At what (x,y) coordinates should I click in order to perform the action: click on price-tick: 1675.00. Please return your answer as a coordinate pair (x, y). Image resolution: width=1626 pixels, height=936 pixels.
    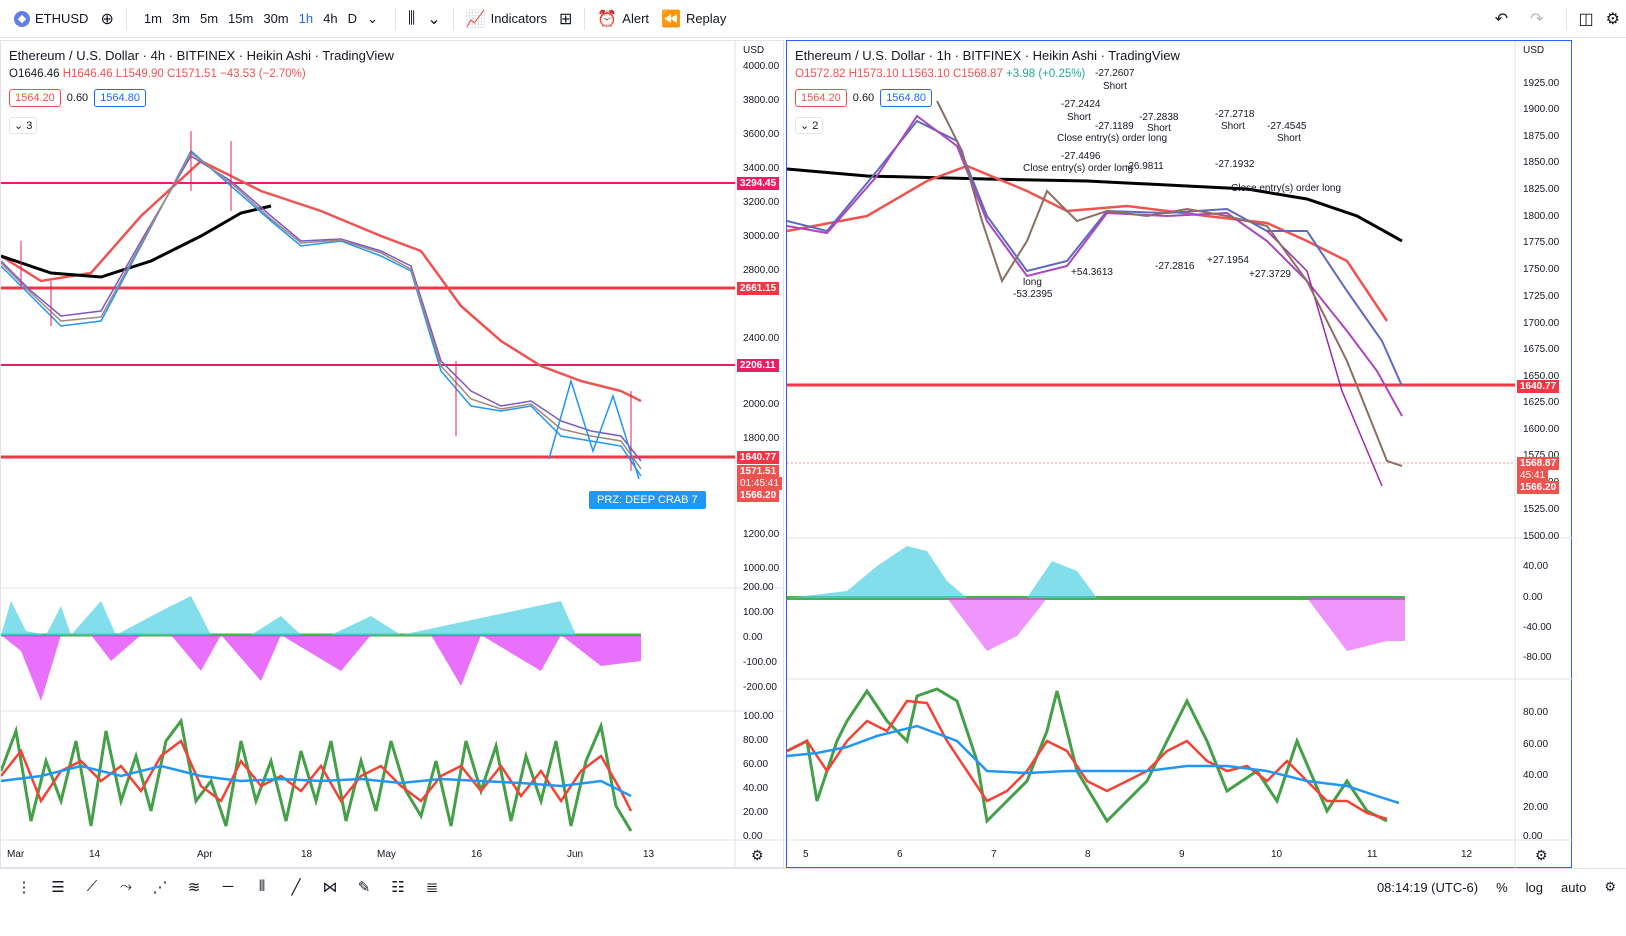
    Looking at the image, I should click on (1541, 349).